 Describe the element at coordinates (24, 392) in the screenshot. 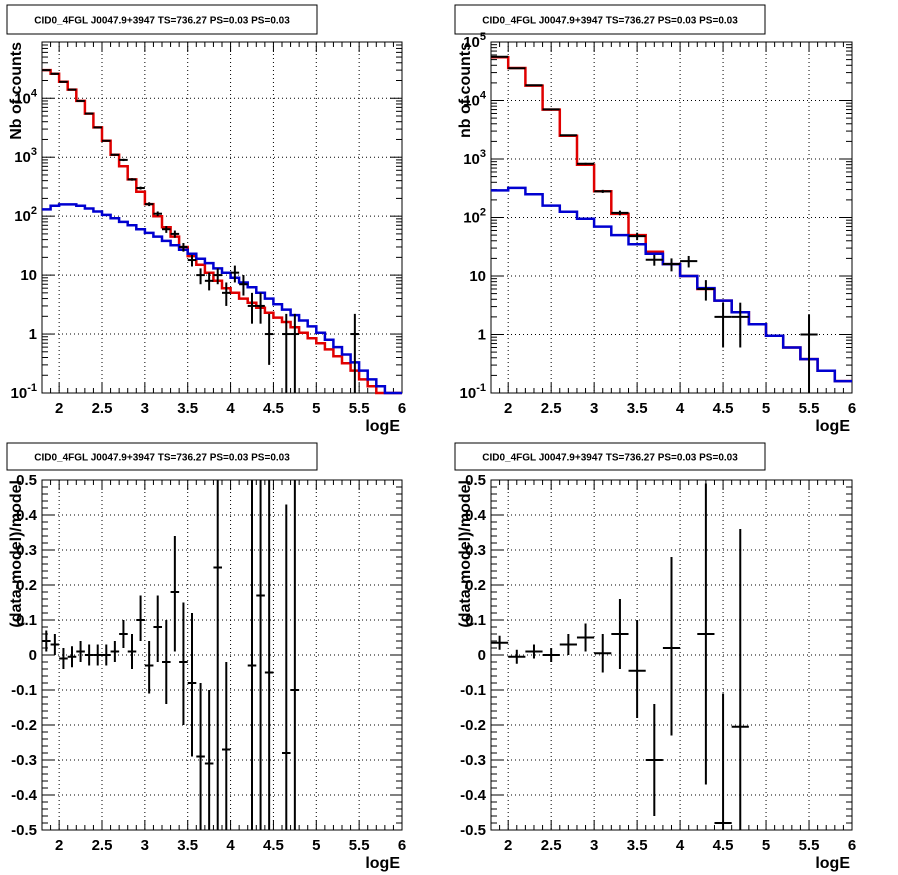

I see `y-tick-label: 10⁻¹` at that location.